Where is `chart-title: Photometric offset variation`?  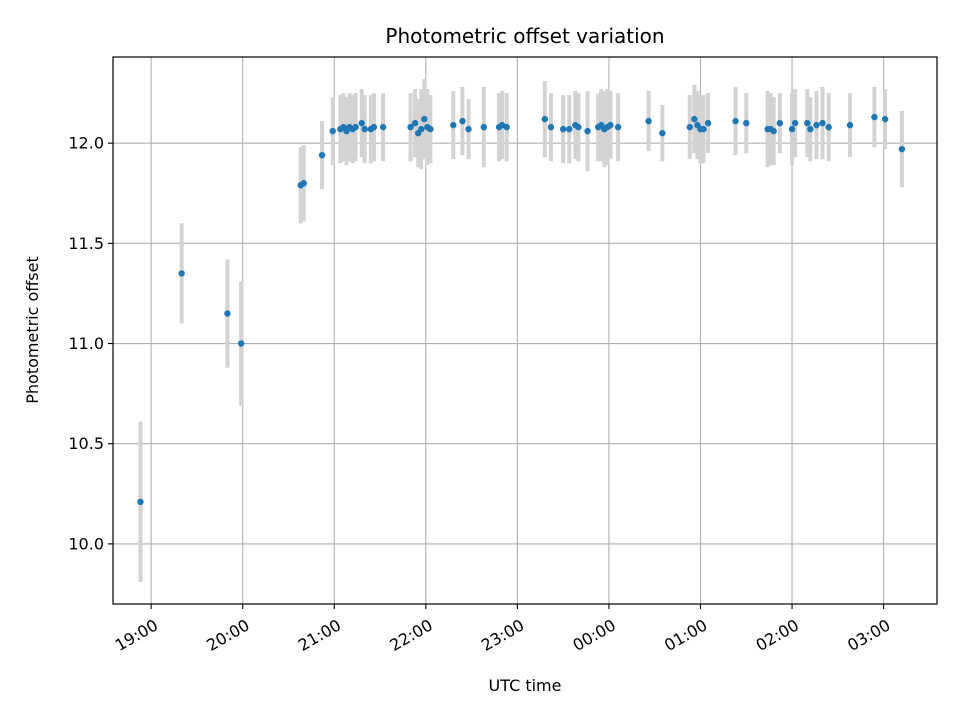
chart-title: Photometric offset variation is located at coordinates (524, 36).